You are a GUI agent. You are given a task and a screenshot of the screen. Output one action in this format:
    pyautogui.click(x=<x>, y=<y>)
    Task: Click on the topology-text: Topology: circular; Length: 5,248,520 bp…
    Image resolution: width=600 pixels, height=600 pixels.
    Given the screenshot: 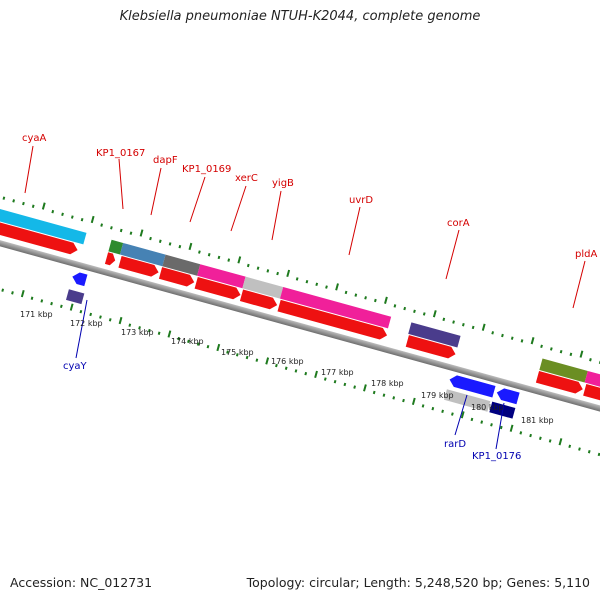 What is the action you would take?
    pyautogui.click(x=418, y=582)
    